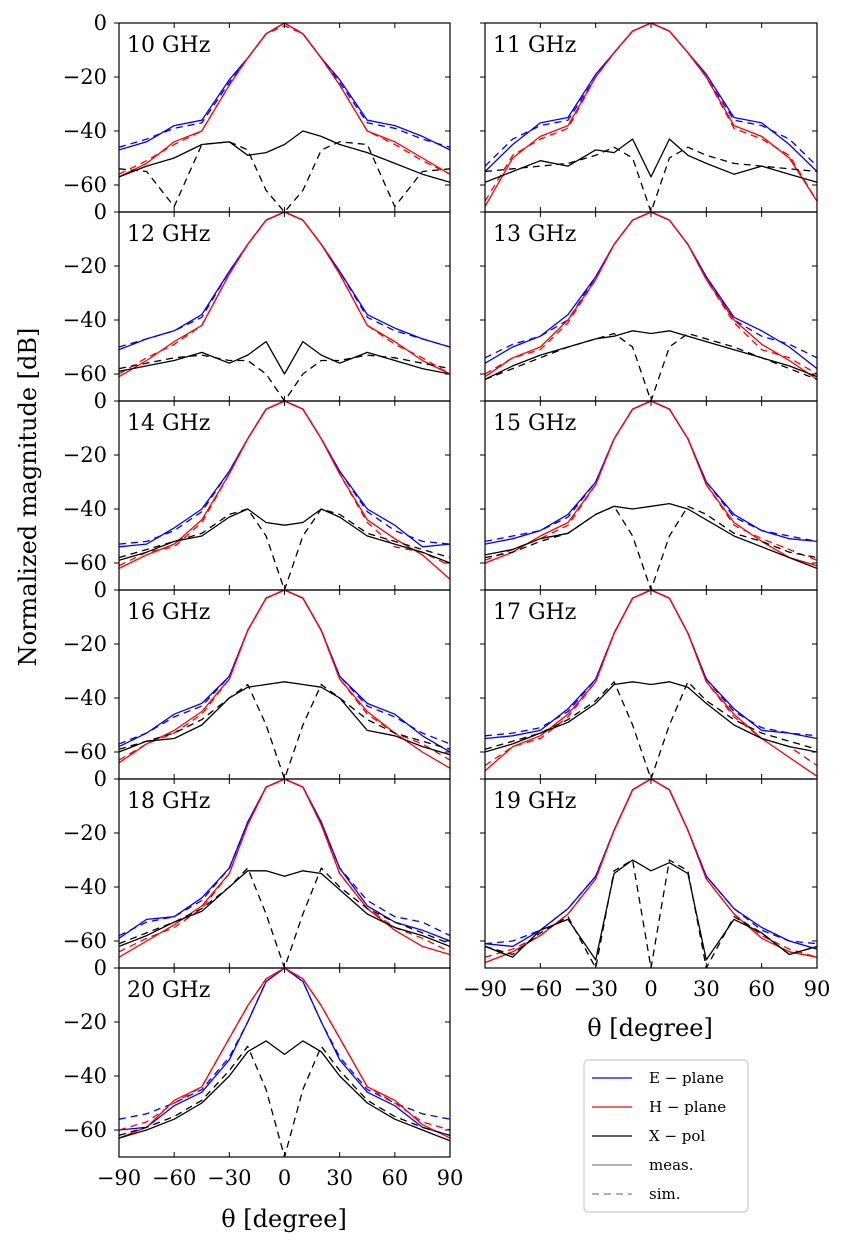 The width and height of the screenshot is (845, 1254). I want to click on x-tick-label: −60, so click(174, 1178).